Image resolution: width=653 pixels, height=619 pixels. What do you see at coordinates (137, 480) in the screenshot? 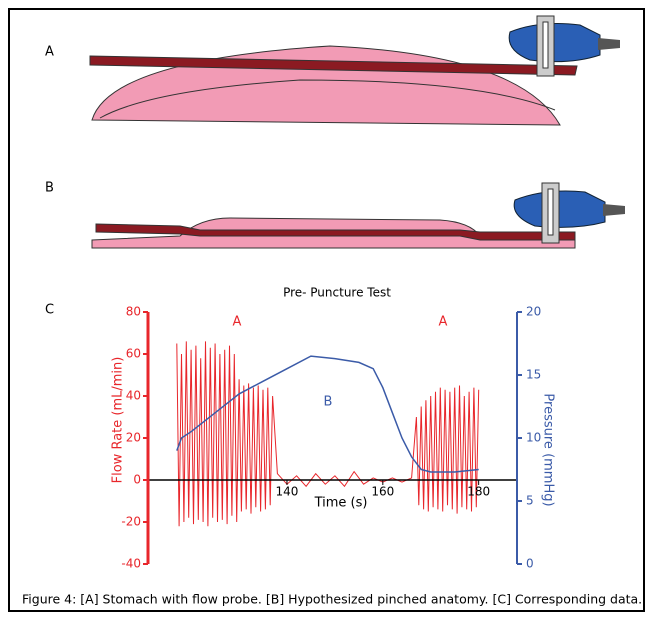
I see `y-tick-label: 0` at bounding box center [137, 480].